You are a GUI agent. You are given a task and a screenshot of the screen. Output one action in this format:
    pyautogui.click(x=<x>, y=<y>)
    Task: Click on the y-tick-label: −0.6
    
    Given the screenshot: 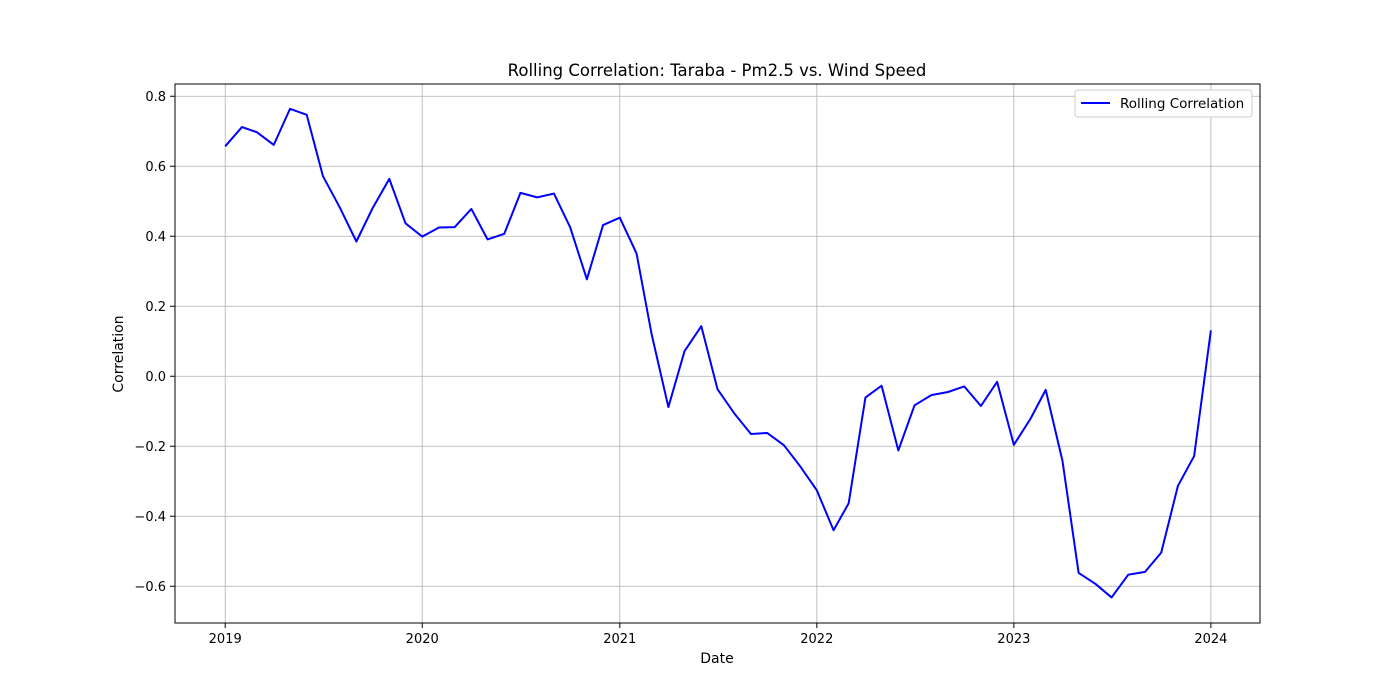 What is the action you would take?
    pyautogui.click(x=150, y=587)
    